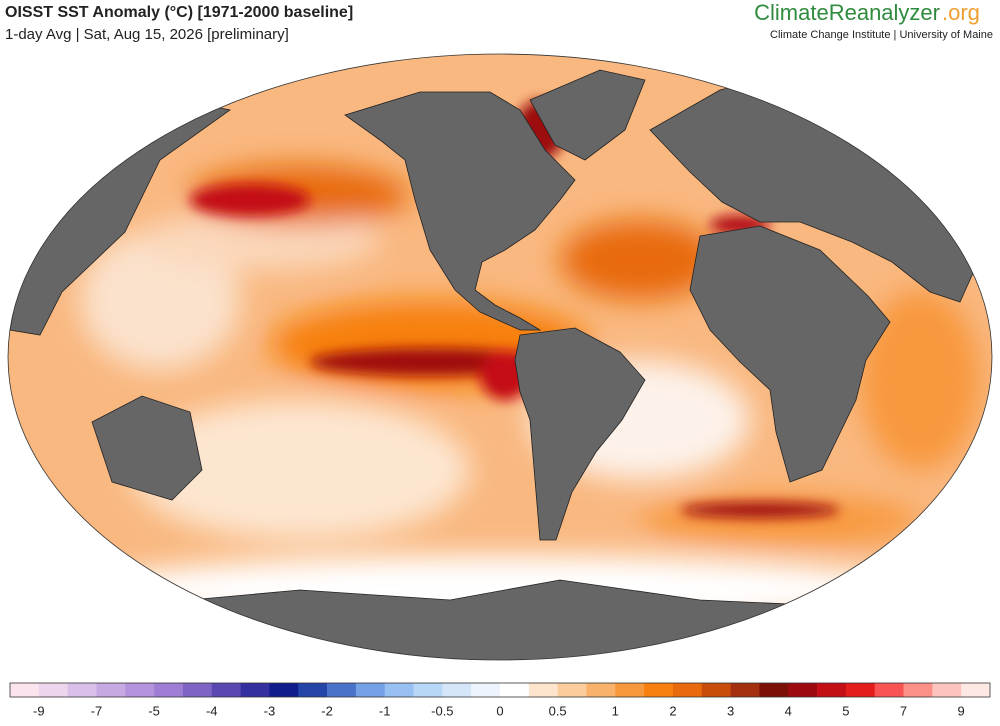 Image resolution: width=1000 pixels, height=726 pixels. What do you see at coordinates (672, 710) in the screenshot?
I see `colorbar-label: 2` at bounding box center [672, 710].